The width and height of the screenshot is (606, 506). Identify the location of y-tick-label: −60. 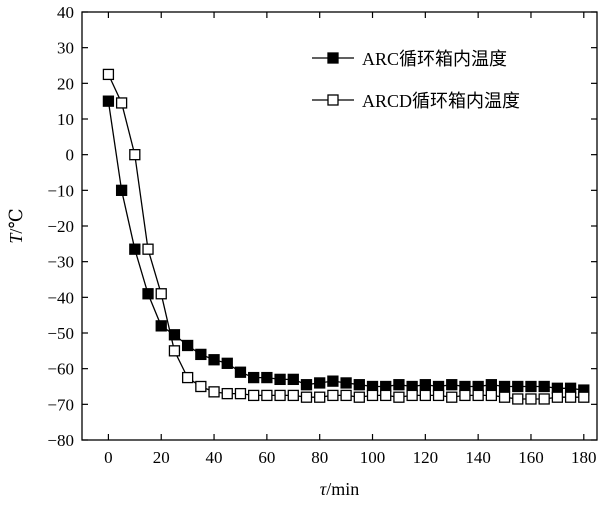
(60, 369).